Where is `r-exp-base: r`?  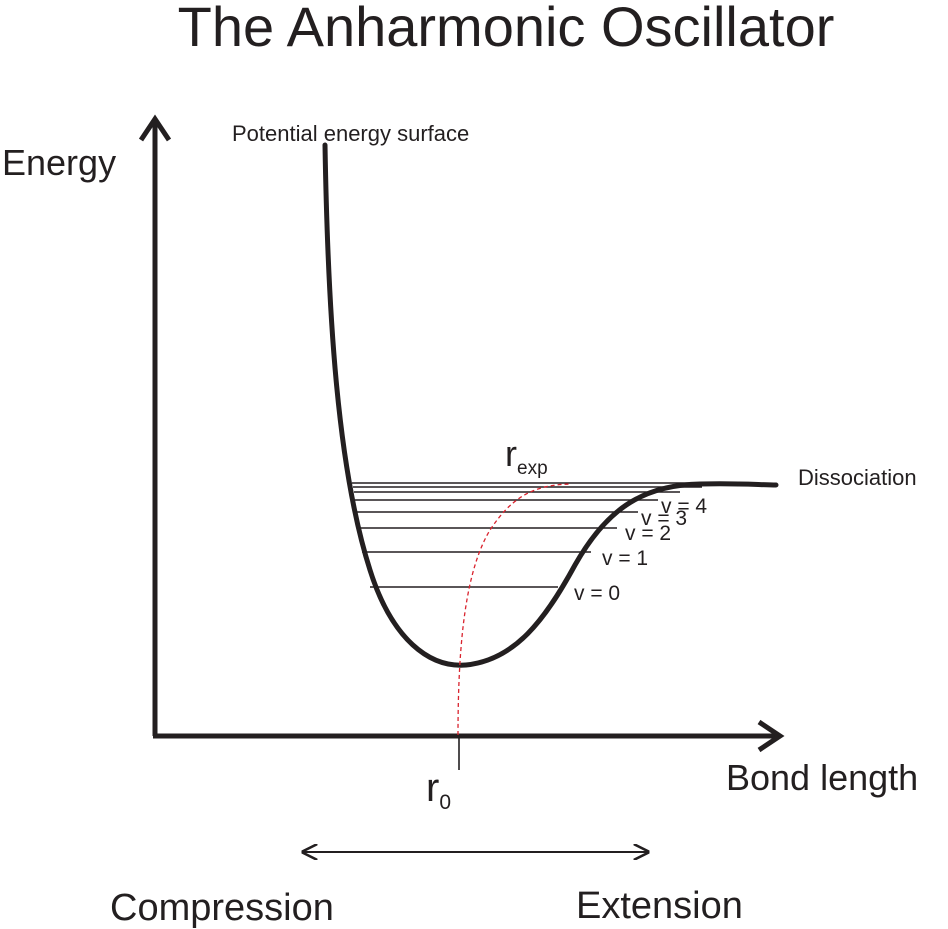 r-exp-base: r is located at coordinates (511, 453).